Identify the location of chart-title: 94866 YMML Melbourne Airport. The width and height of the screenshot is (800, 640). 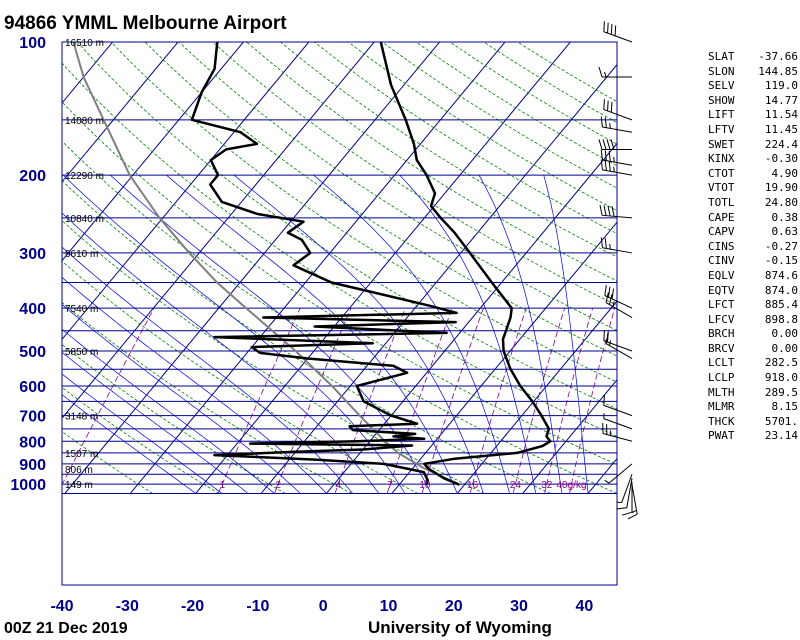
(145, 23).